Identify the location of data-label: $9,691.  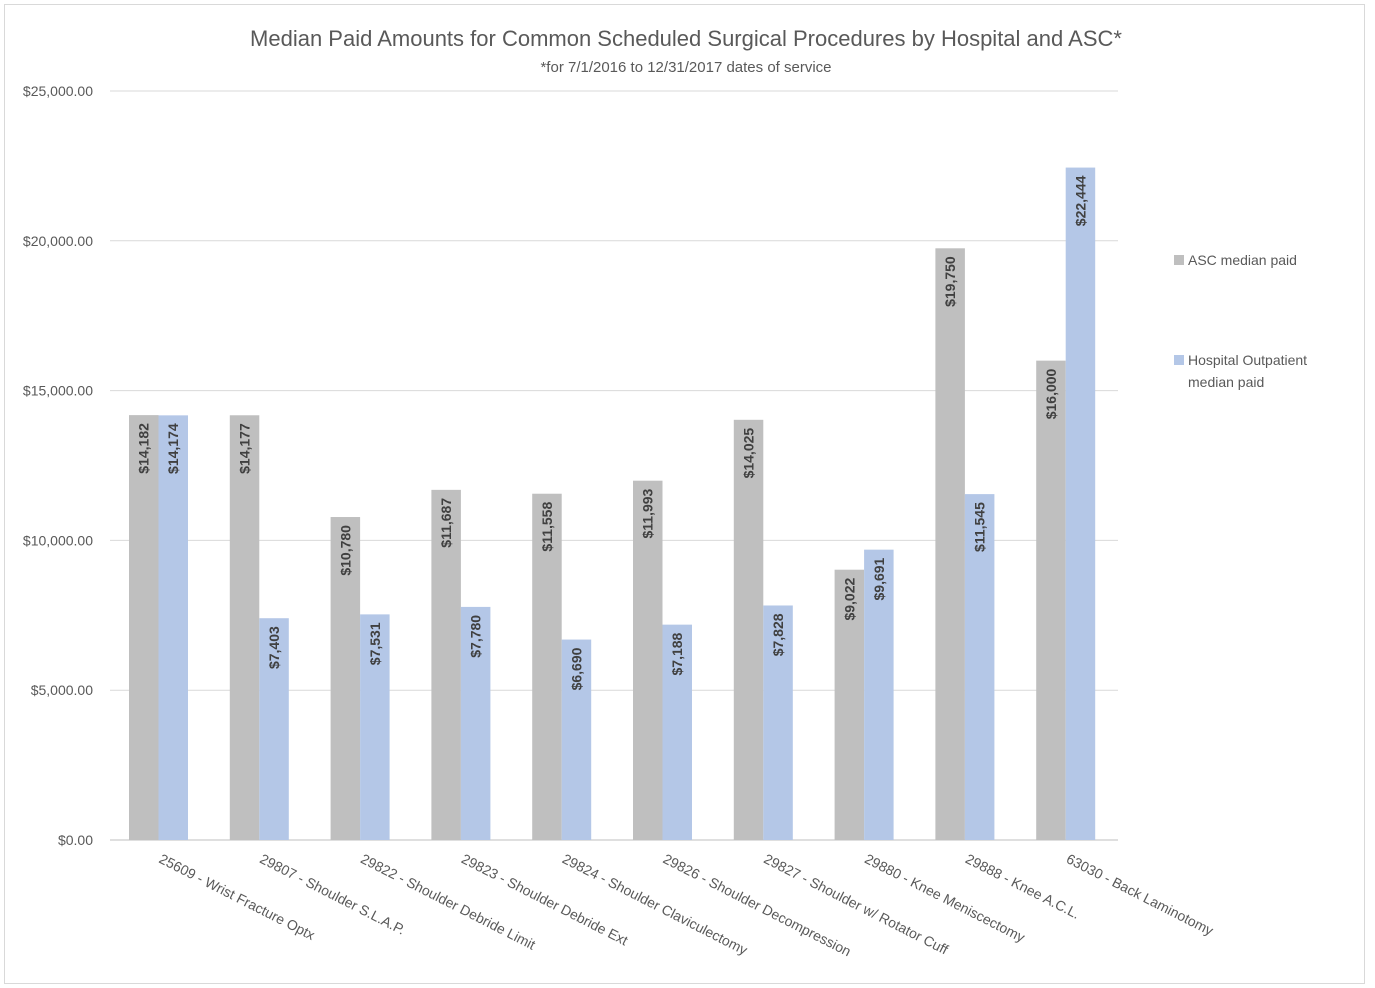
(879, 578).